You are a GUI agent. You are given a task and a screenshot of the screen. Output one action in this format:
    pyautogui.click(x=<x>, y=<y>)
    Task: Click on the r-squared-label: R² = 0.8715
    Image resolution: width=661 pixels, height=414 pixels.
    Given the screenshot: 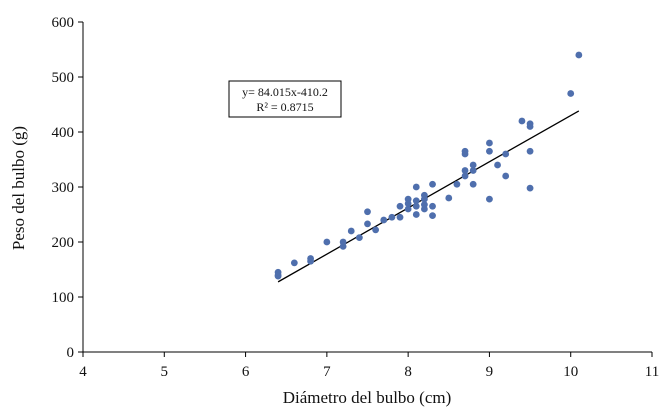 What is the action you would take?
    pyautogui.click(x=284, y=107)
    